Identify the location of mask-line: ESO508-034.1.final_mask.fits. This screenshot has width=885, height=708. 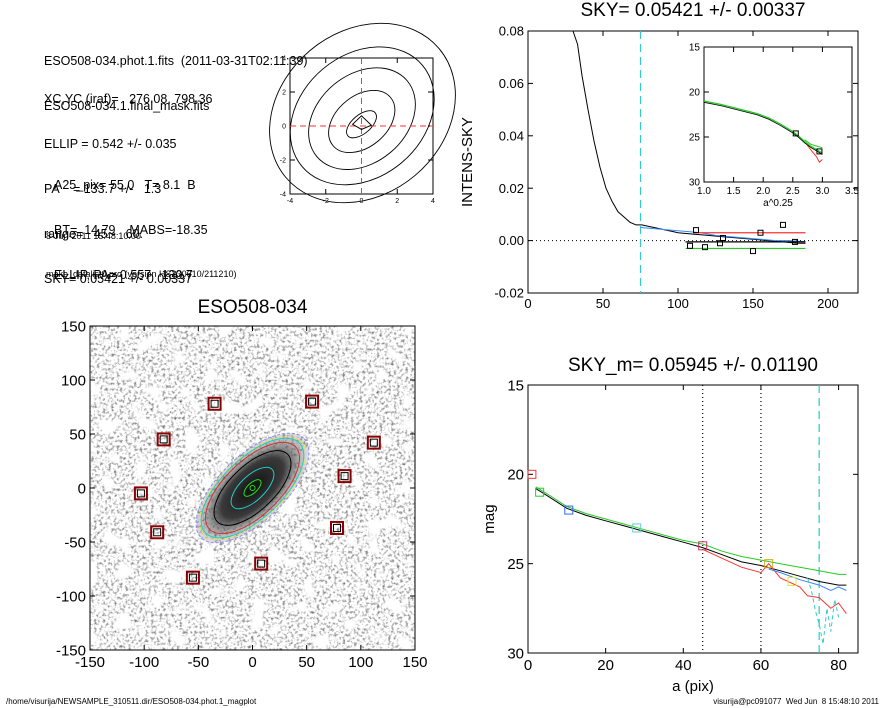
(127, 106).